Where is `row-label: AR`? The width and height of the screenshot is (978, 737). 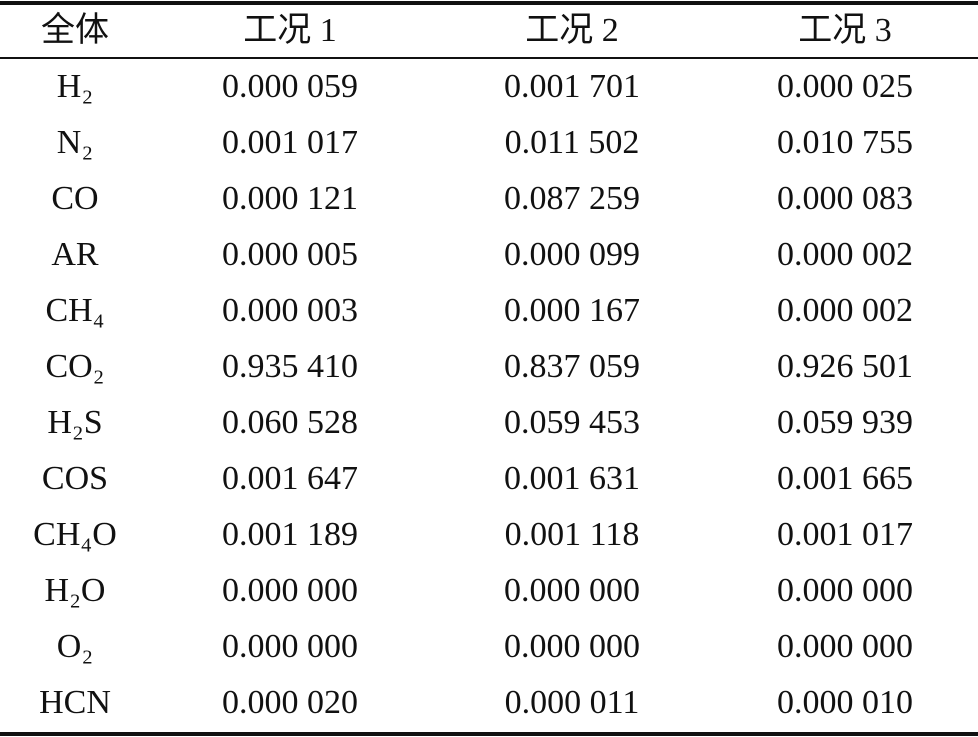
row-label: AR is located at coordinates (75, 254).